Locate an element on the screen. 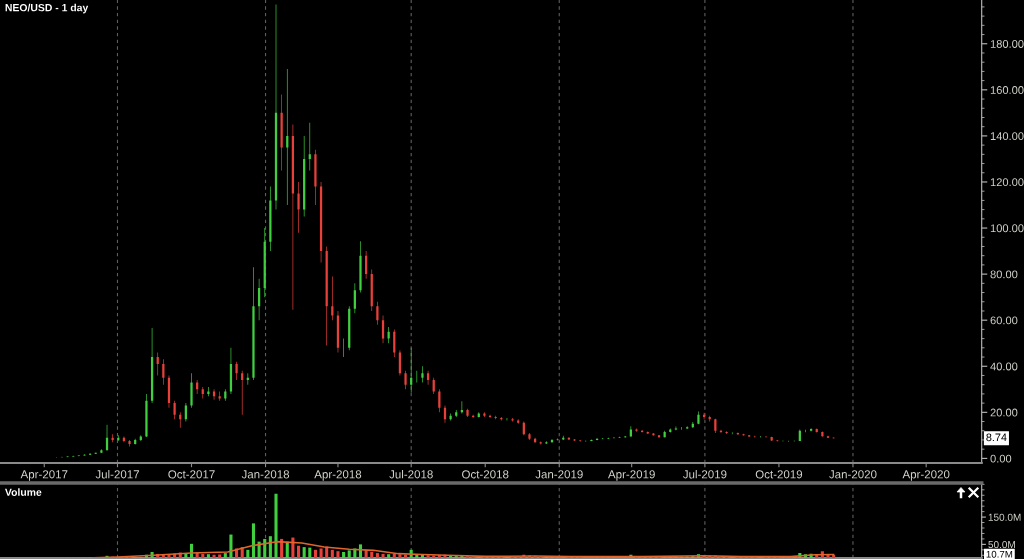 This screenshot has height=559, width=1024. x-tick-label: Jul-2018 is located at coordinates (411, 474).